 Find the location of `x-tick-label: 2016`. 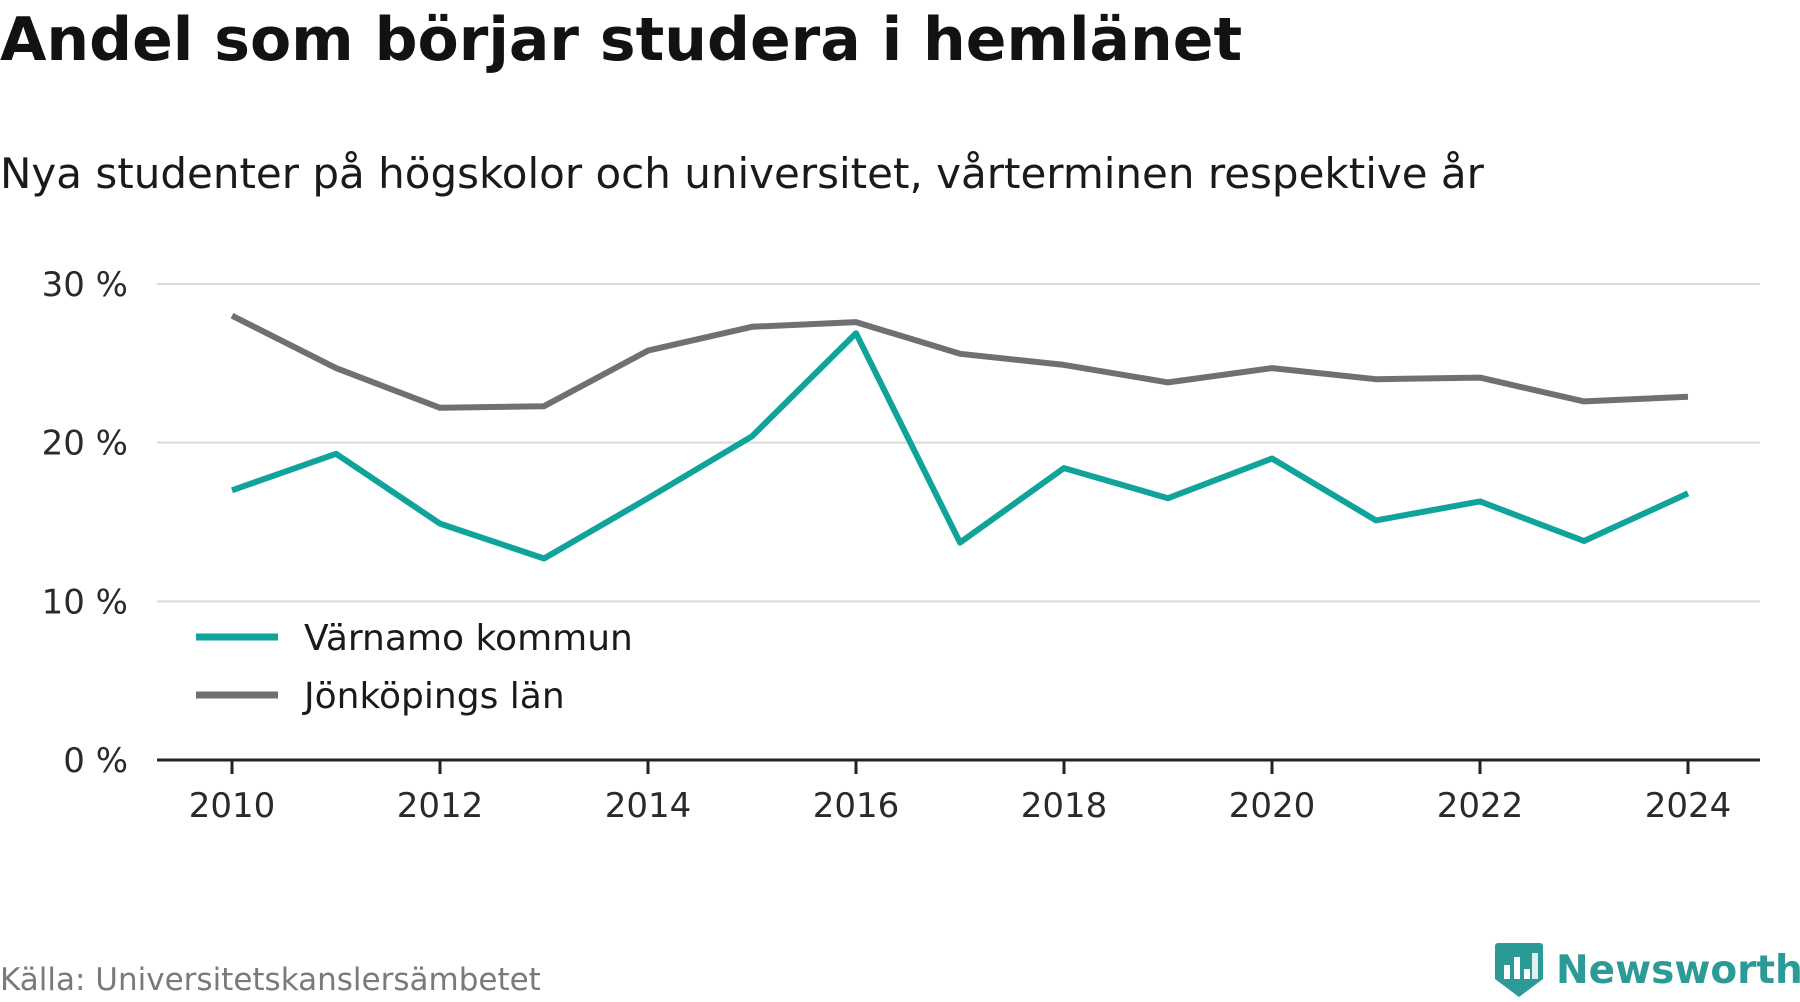

x-tick-label: 2016 is located at coordinates (856, 806).